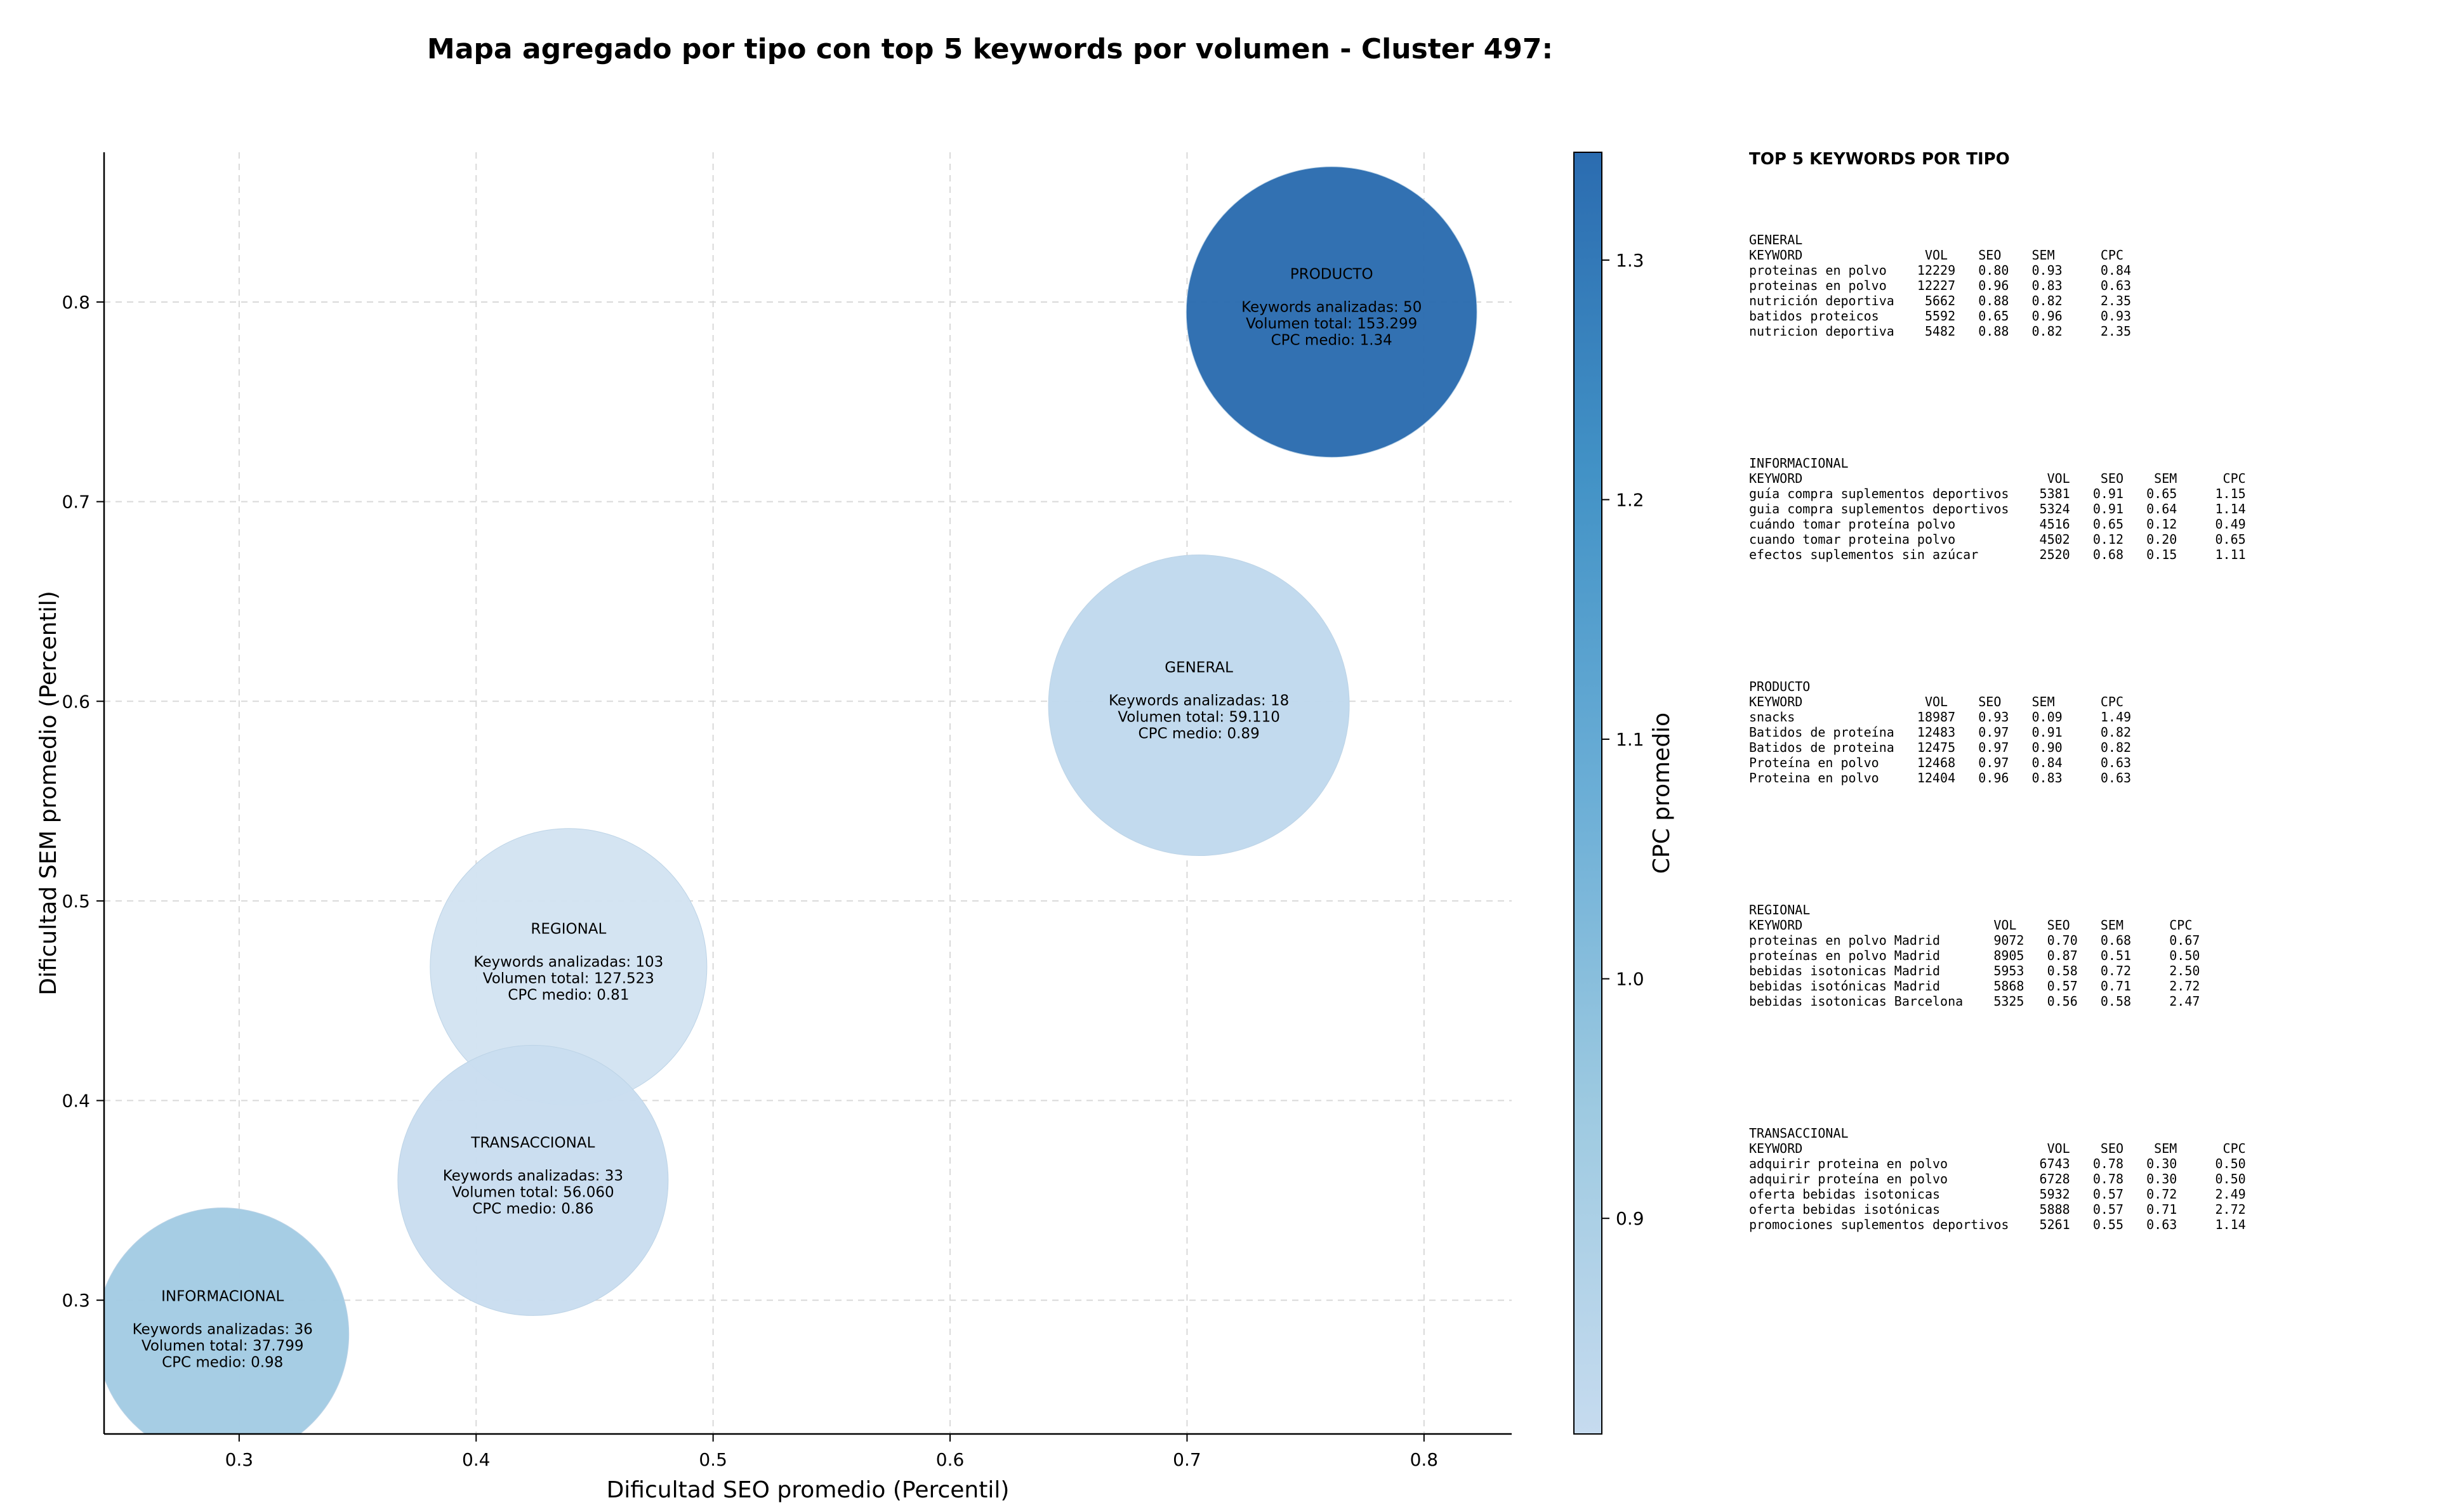  What do you see at coordinates (1630, 740) in the screenshot?
I see `colorbar-tick-label: 1.1` at bounding box center [1630, 740].